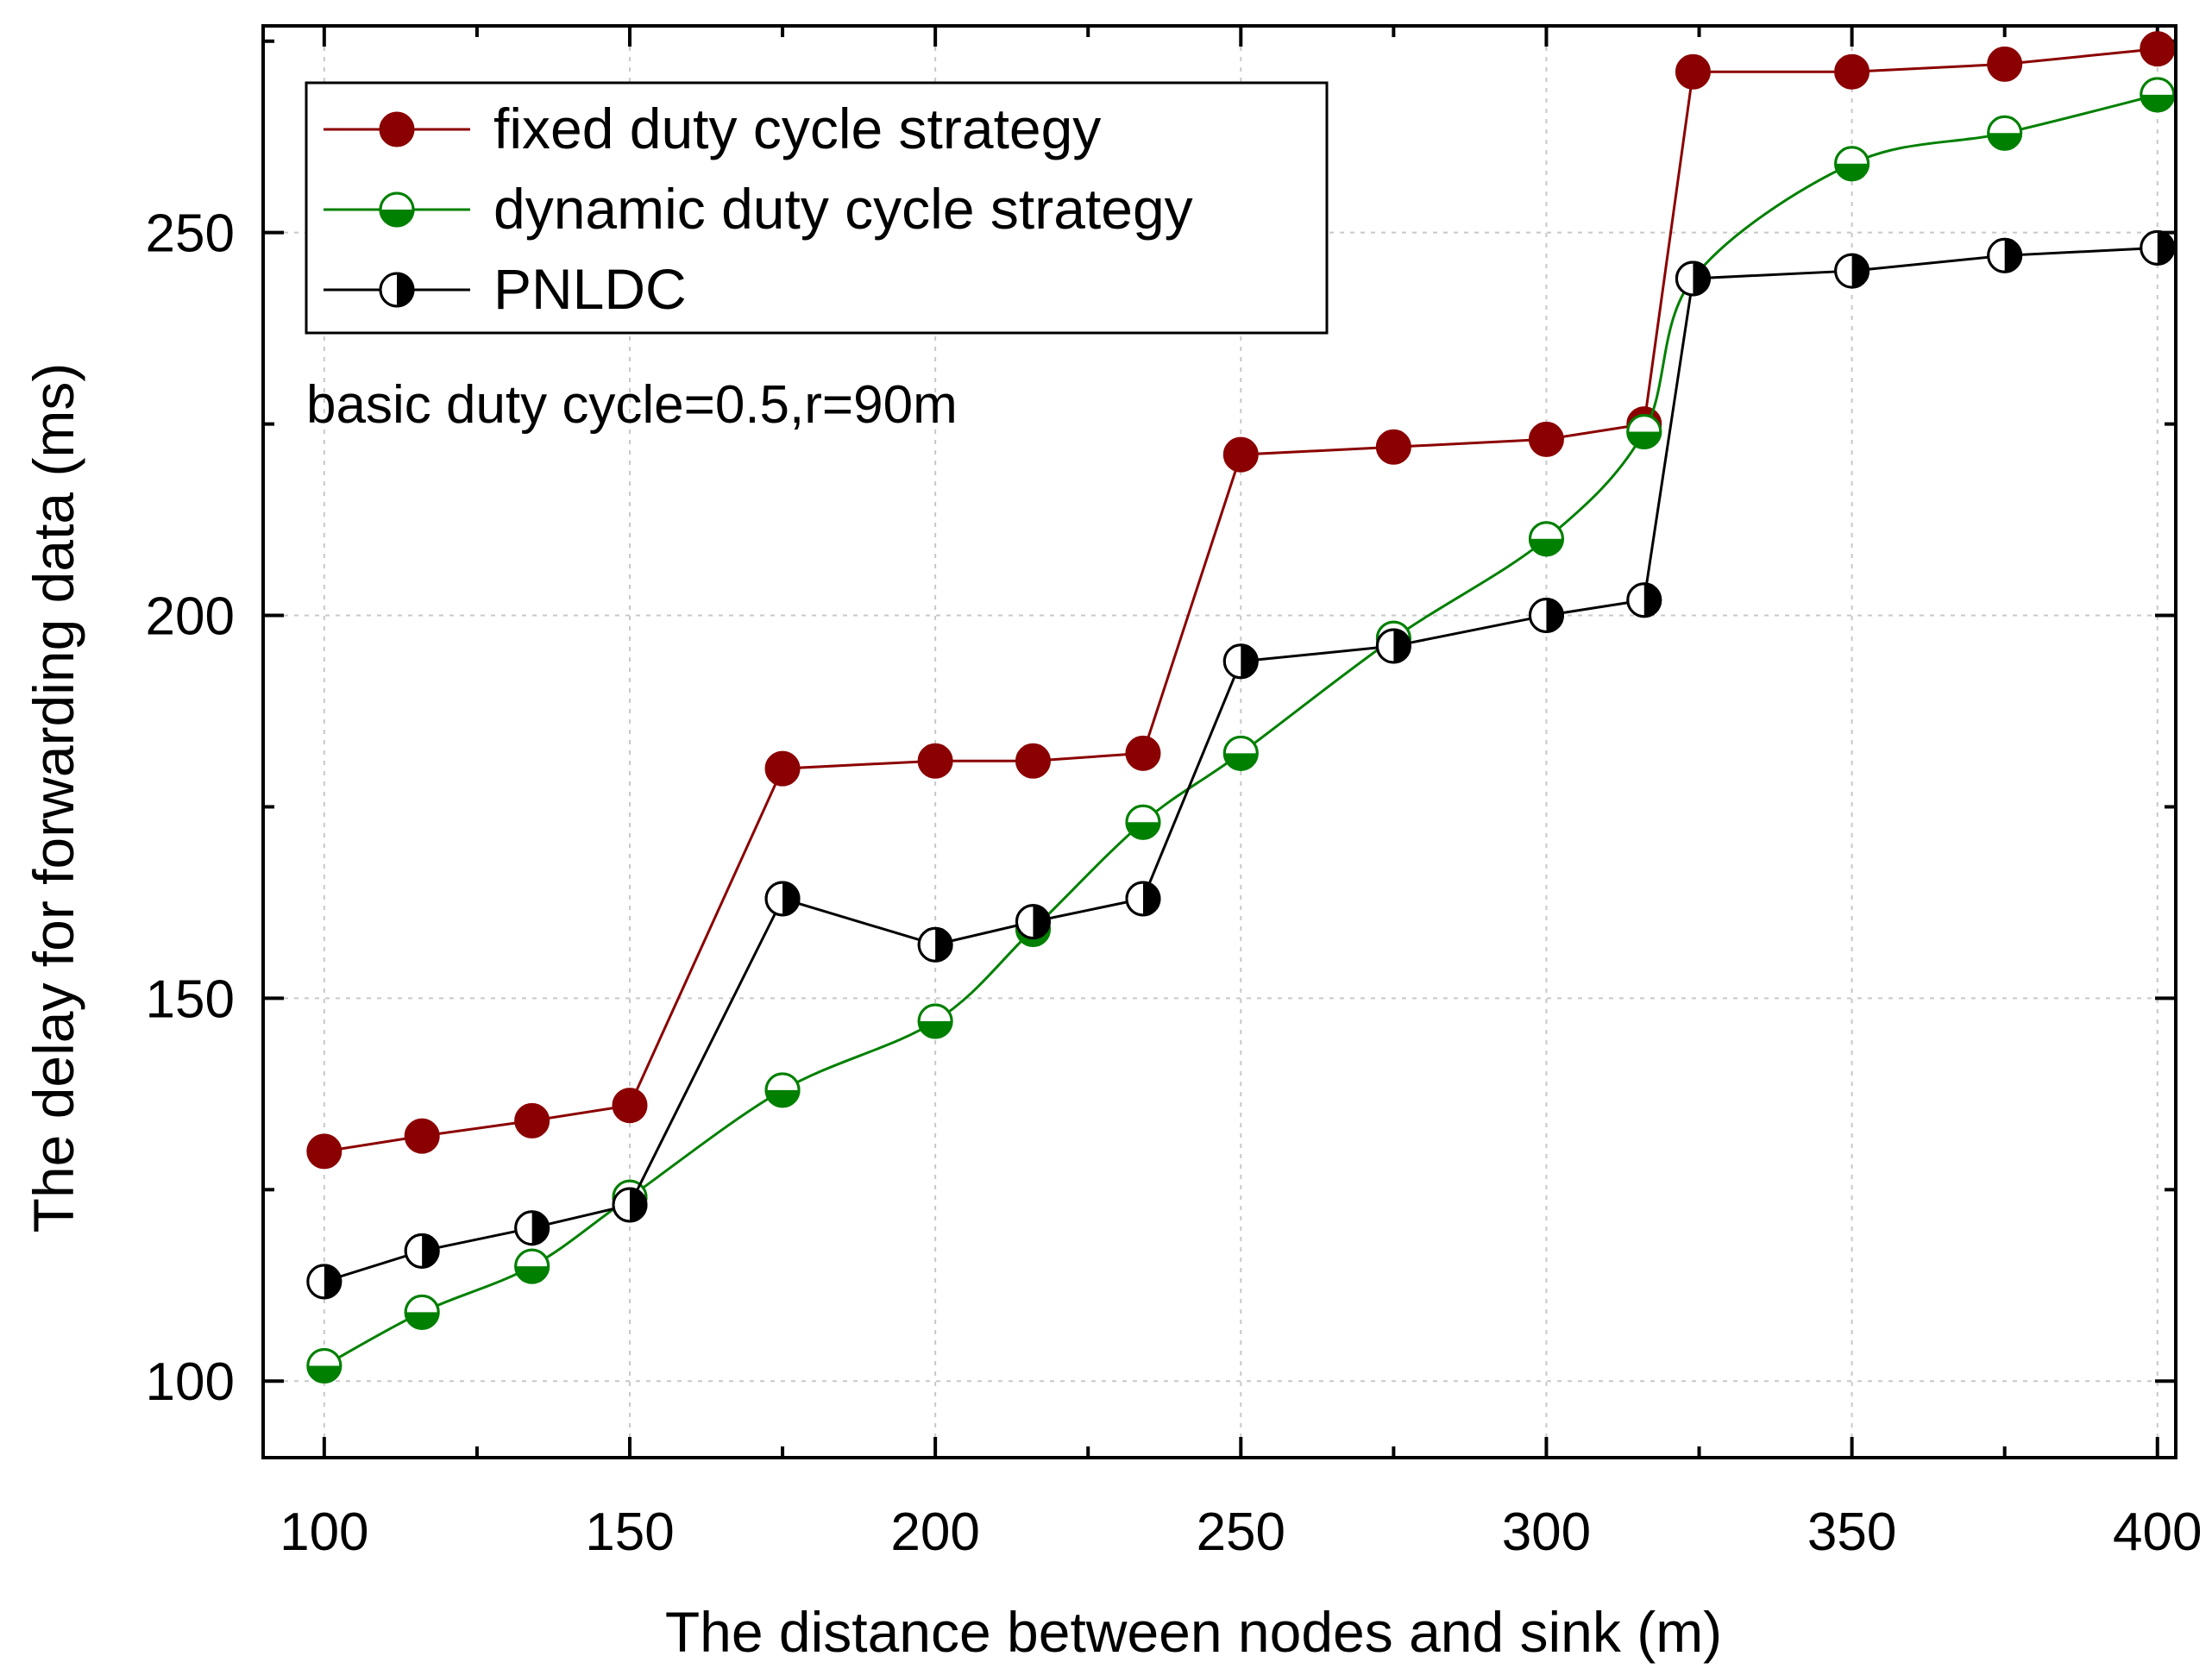 Image resolution: width=2212 pixels, height=1675 pixels. Describe the element at coordinates (632, 405) in the screenshot. I see `chart-annotation: basic duty cycle=0.5,r=90m` at that location.